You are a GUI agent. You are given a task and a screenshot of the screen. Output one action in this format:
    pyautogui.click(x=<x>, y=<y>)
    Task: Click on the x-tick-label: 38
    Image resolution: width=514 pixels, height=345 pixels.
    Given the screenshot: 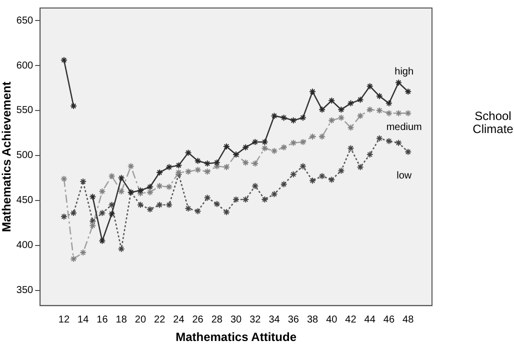 What is the action you would take?
    pyautogui.click(x=312, y=320)
    